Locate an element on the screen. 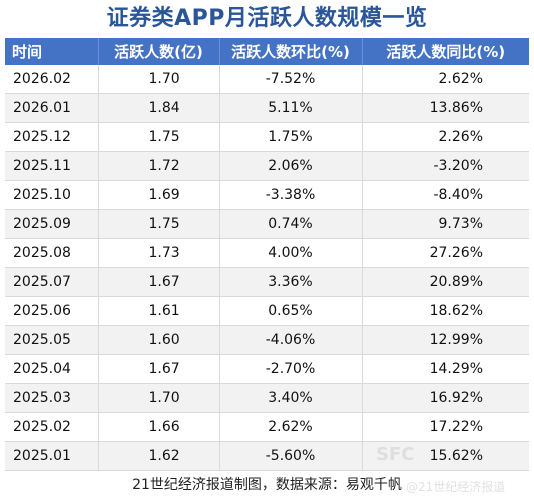  table-row: 2025.01 1.62 -5.60% 15.62% is located at coordinates (267, 456).